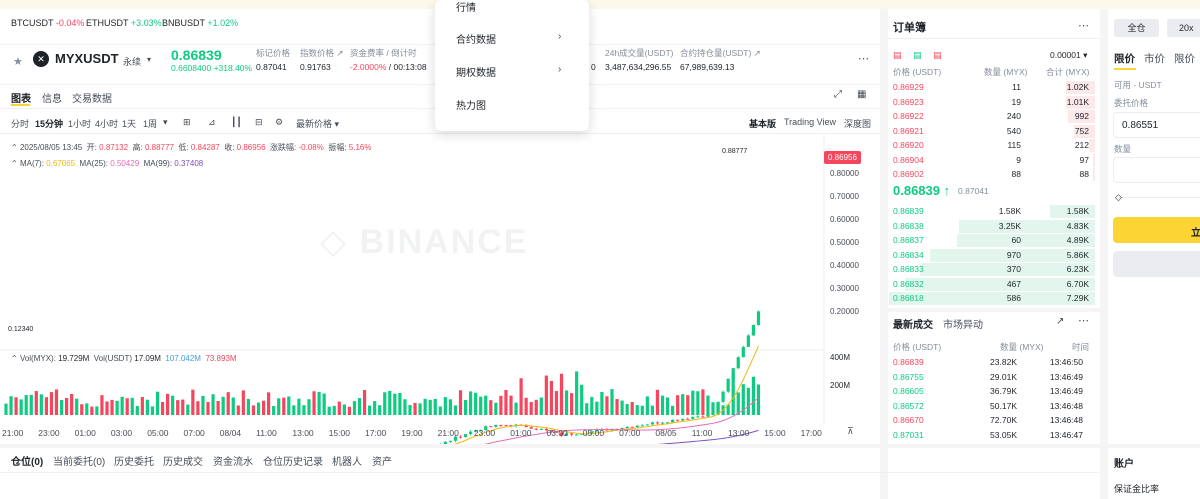 The image size is (1200, 499). What do you see at coordinates (48, 23) in the screenshot?
I see `ticker-btc: BTCUSDT -0.04%` at bounding box center [48, 23].